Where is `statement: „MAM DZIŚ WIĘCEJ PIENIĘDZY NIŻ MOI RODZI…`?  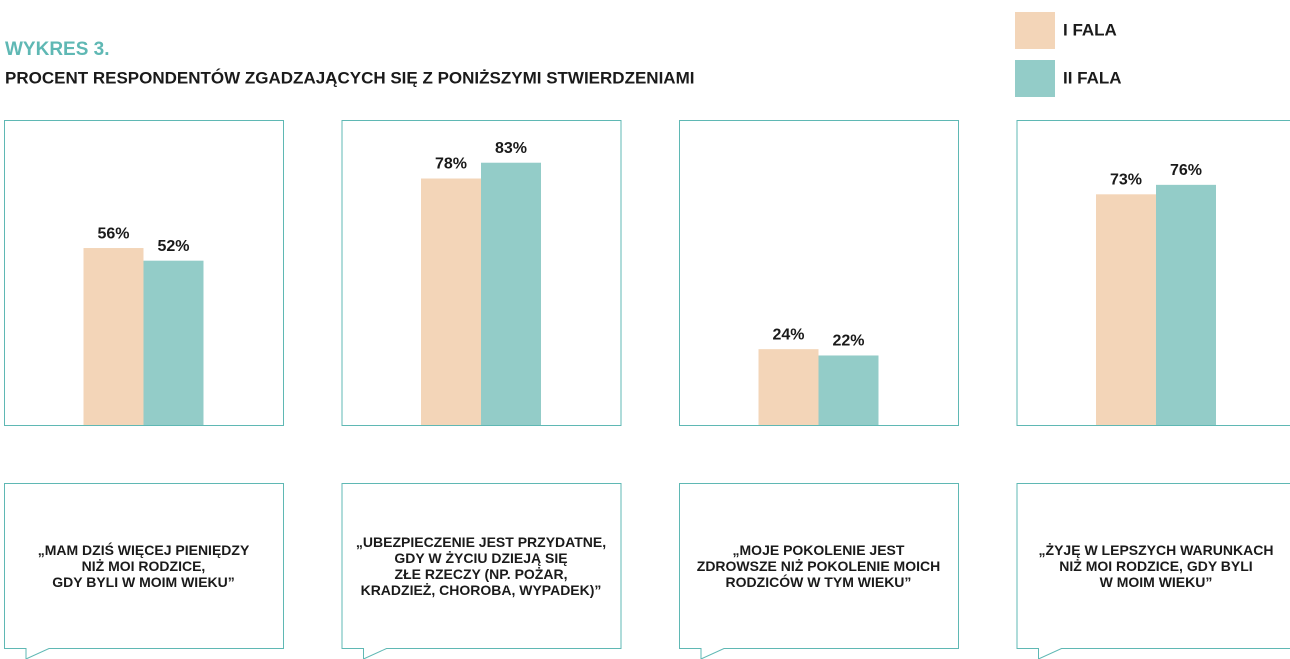 statement: „MAM DZIŚ WIĘCEJ PIENIĘDZY NIŻ MOI RODZI… is located at coordinates (143, 565).